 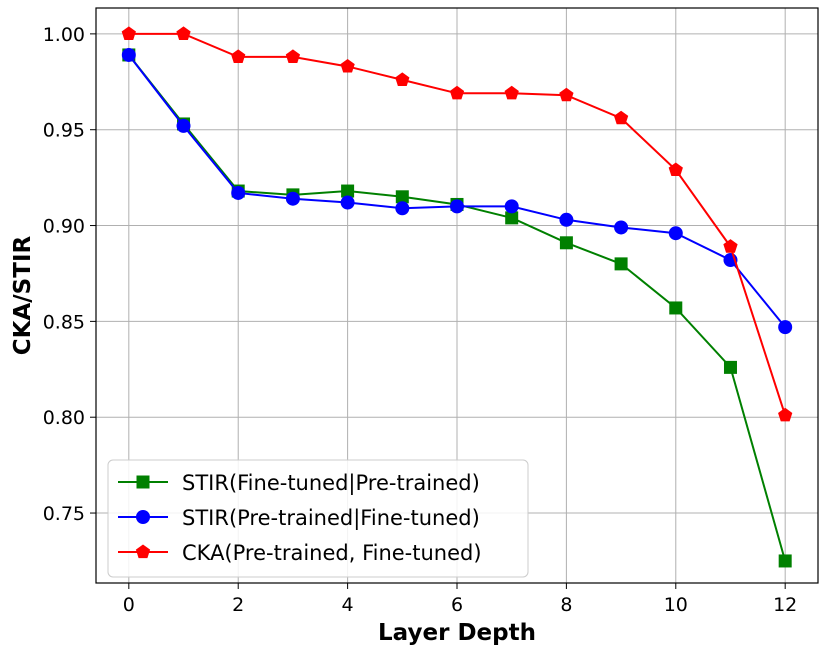 I want to click on y-tick-label: 1.00, so click(x=64, y=35).